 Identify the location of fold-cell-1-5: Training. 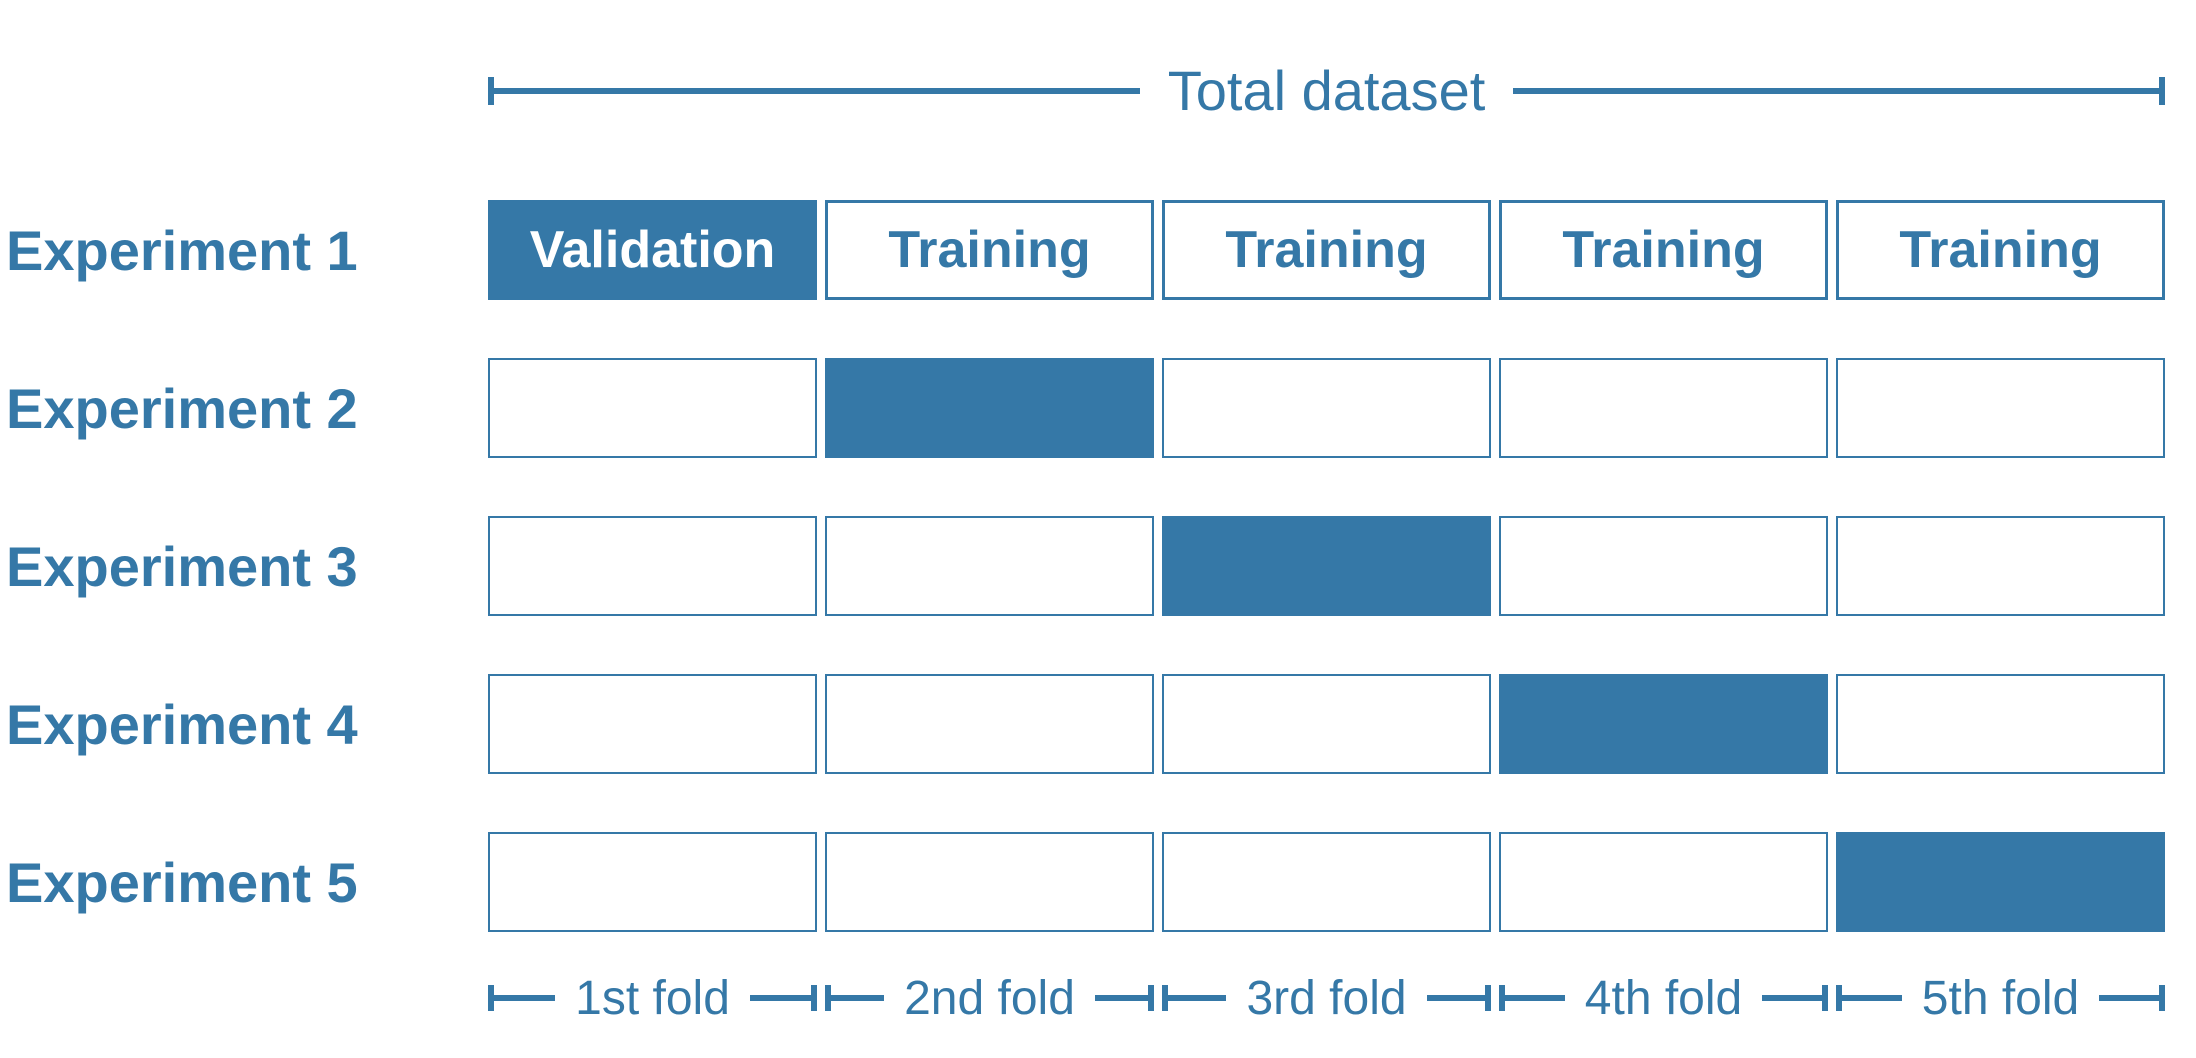
(2000, 250).